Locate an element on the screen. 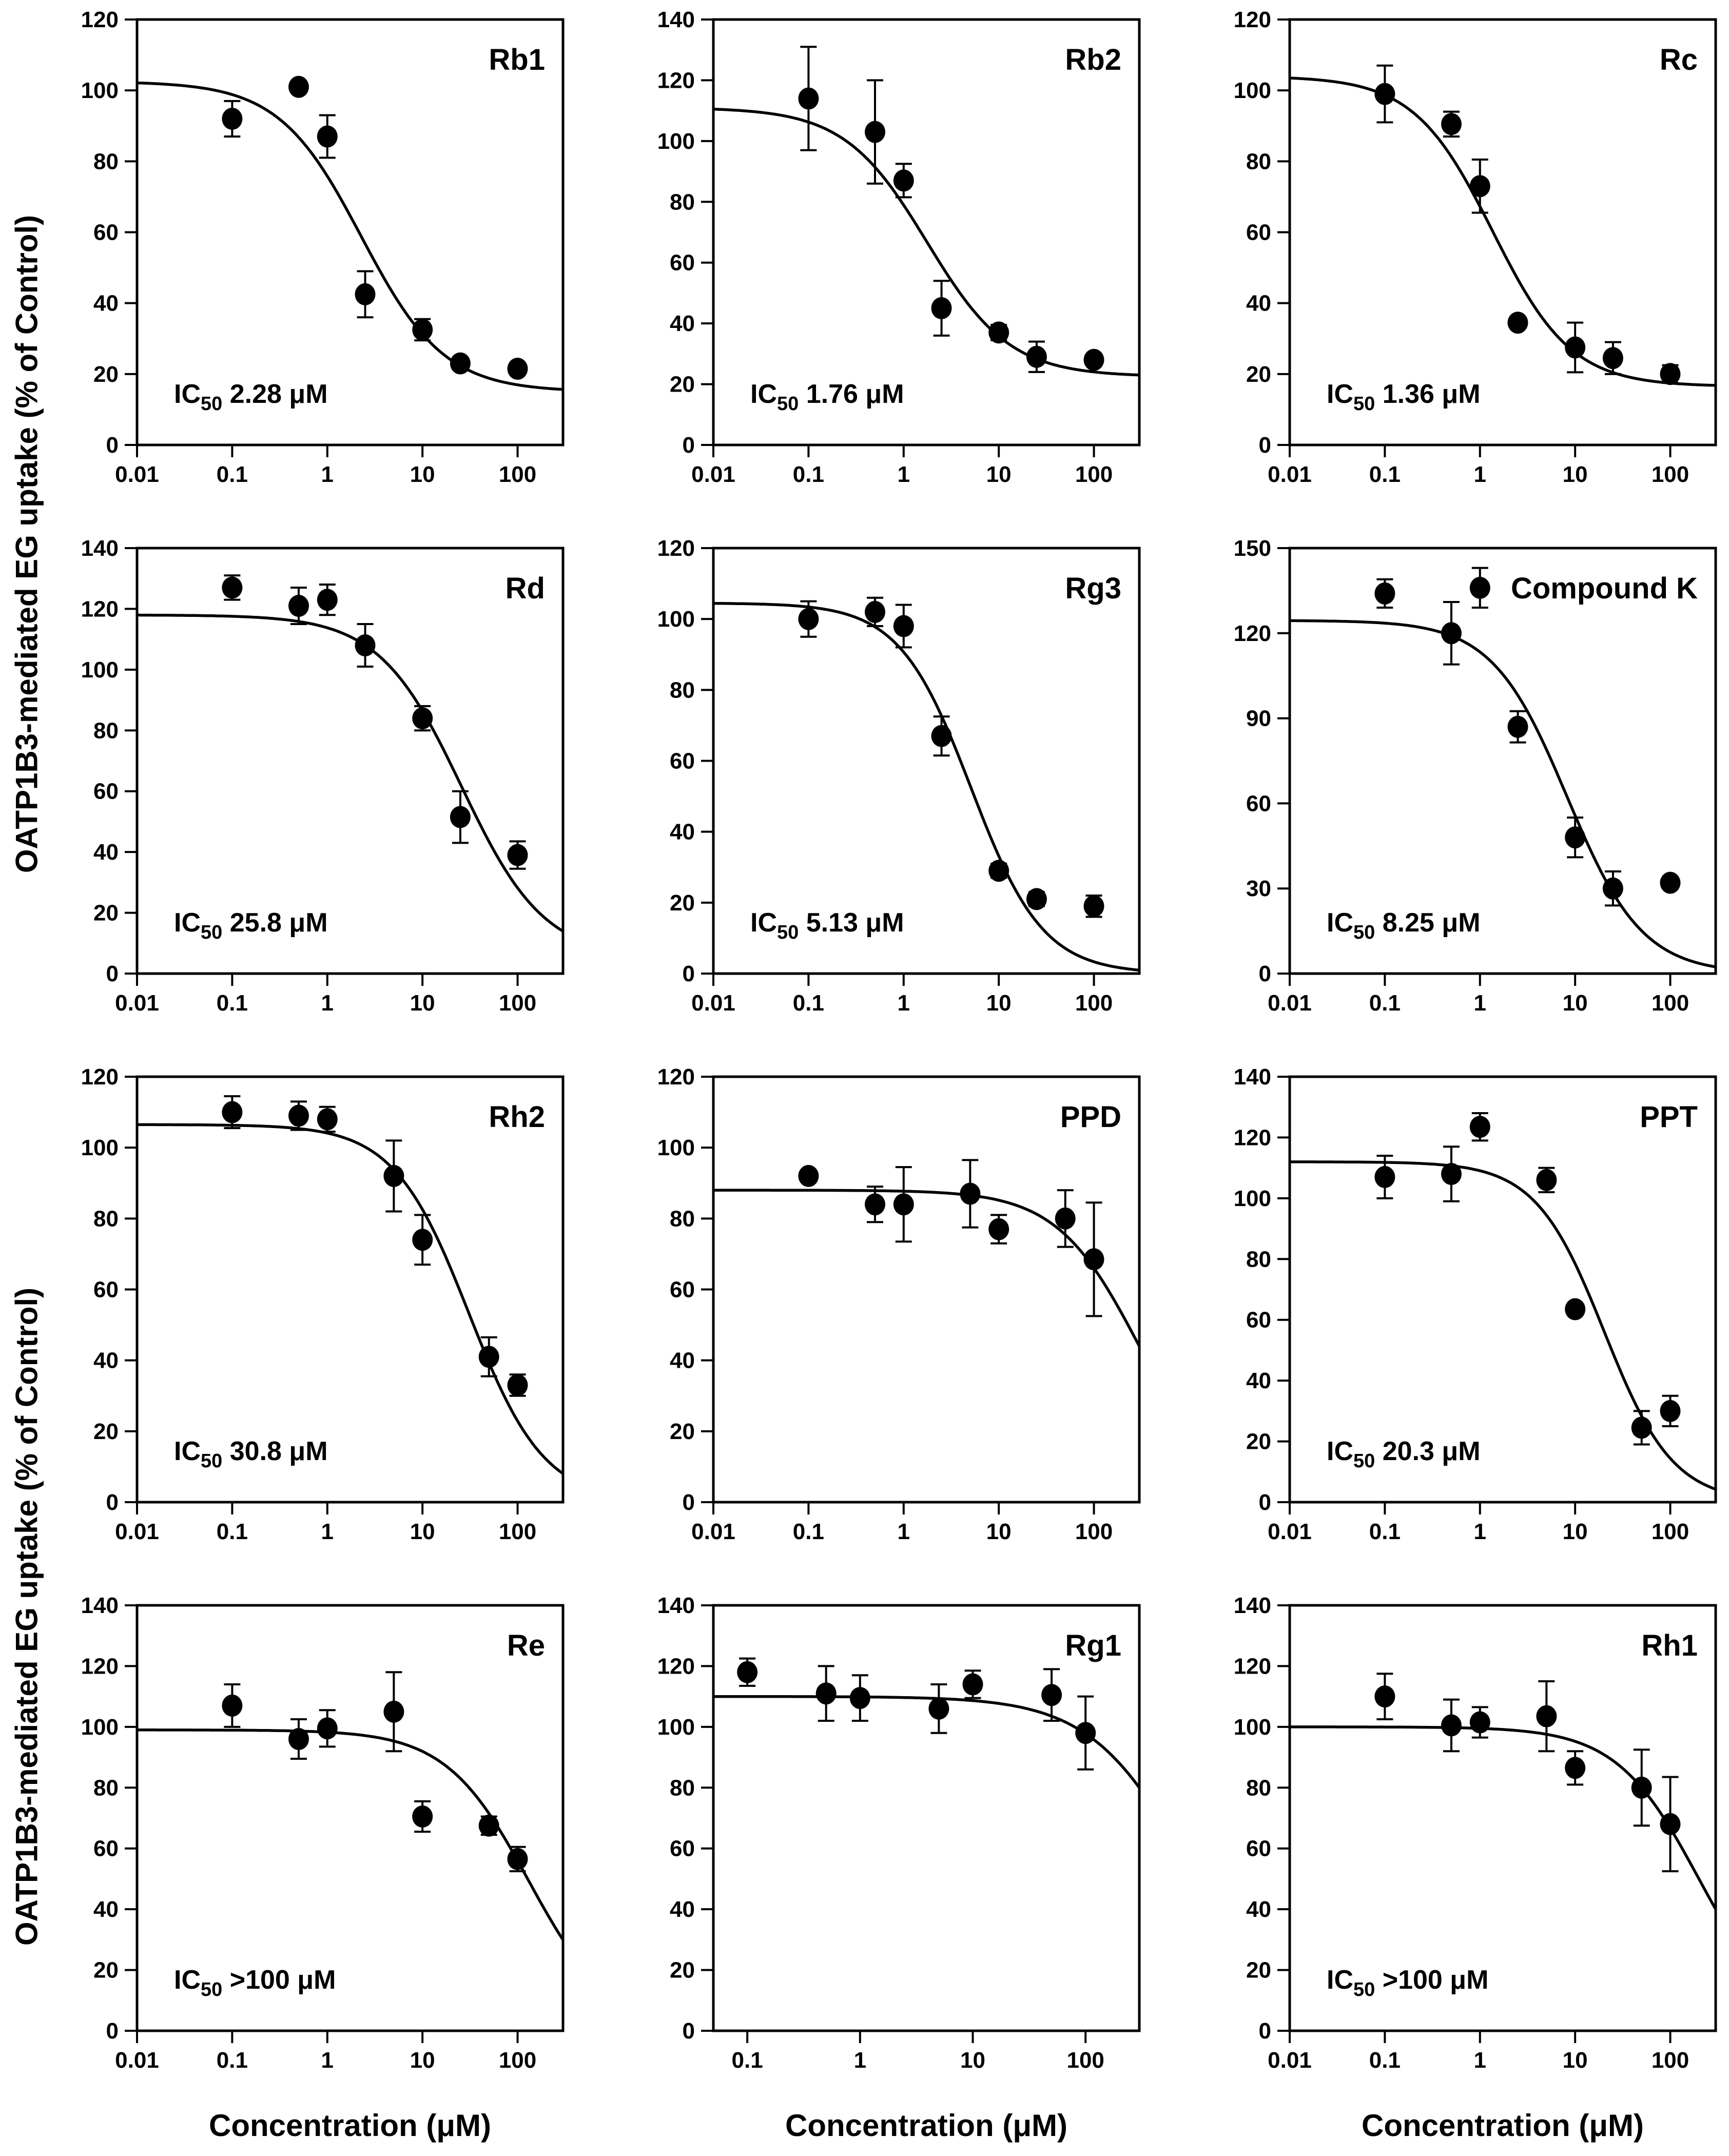 The image size is (1729, 2156). ic50-annotation: IC50 >100 μM is located at coordinates (1408, 1982).